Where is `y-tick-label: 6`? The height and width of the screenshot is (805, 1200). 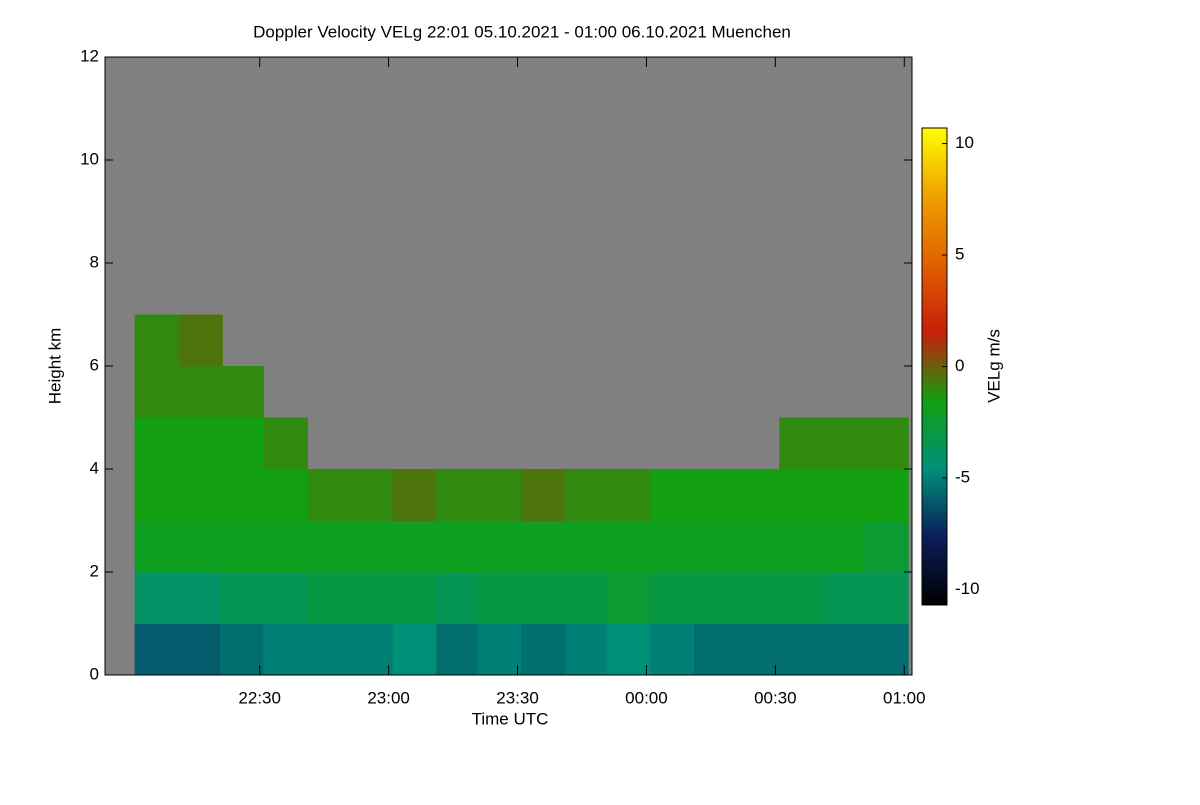
y-tick-label: 6 is located at coordinates (94, 364).